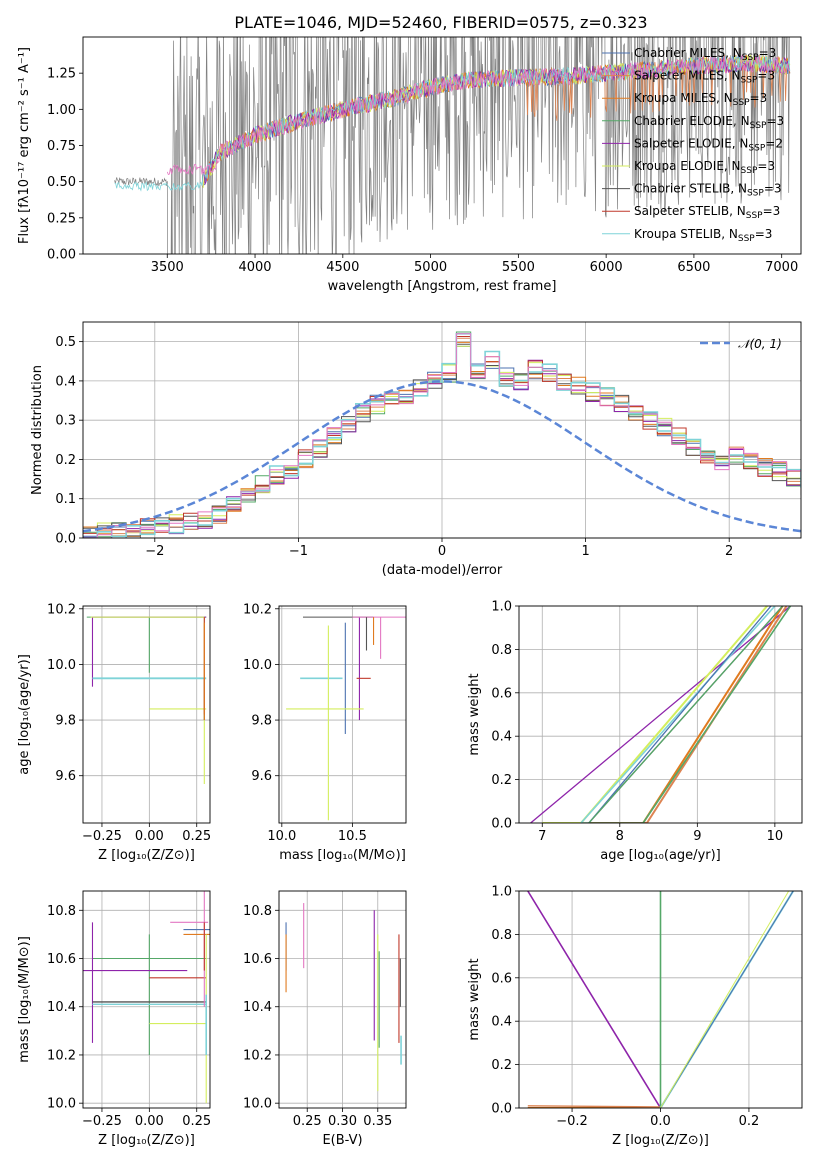  I want to click on legend-value: =2, so click(774, 143).